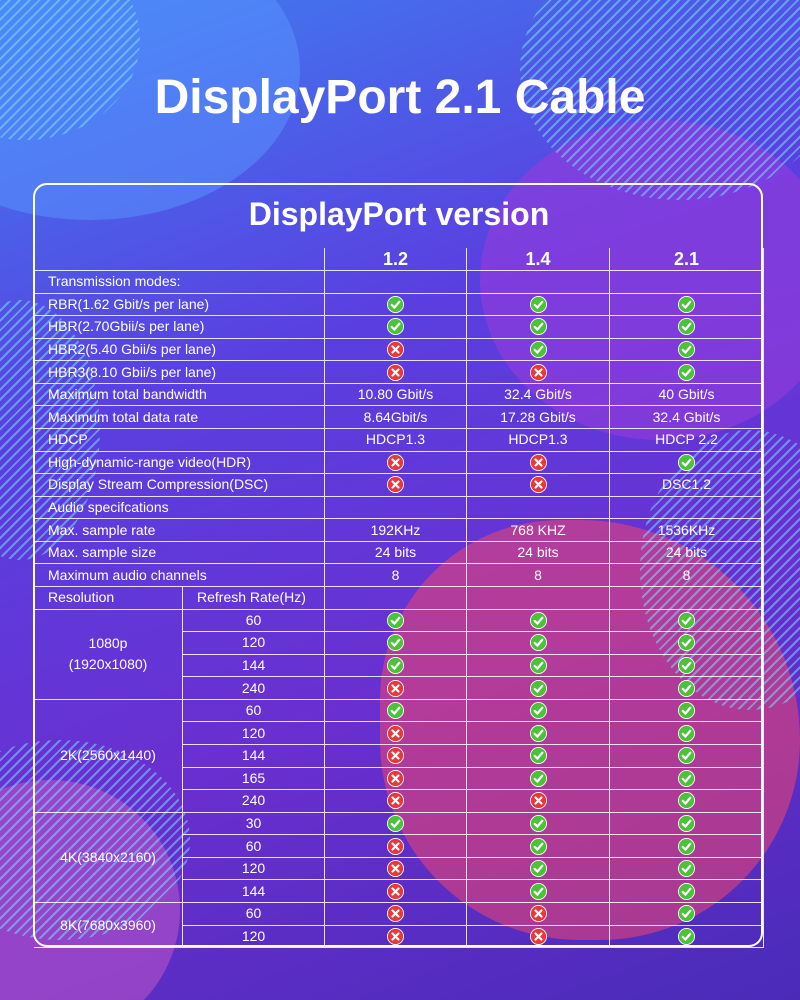 The image size is (800, 1000). What do you see at coordinates (179, 259) in the screenshot?
I see `header-cell` at bounding box center [179, 259].